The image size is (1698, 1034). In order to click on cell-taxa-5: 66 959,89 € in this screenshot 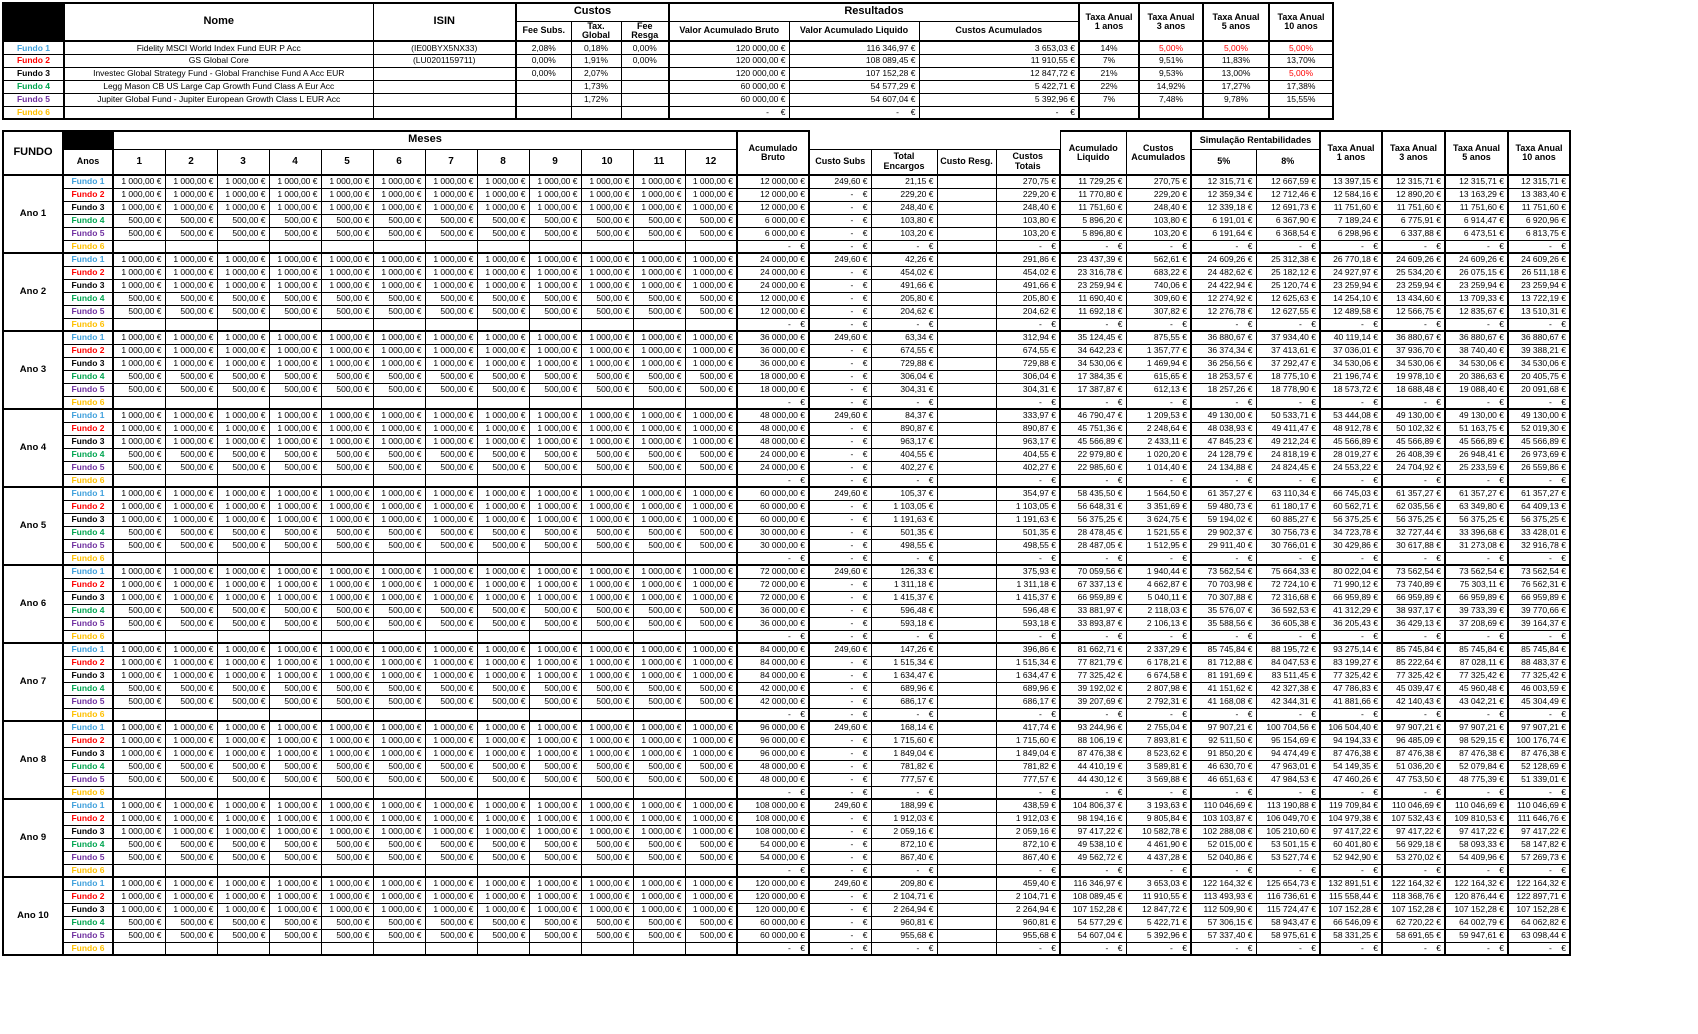, I will do `click(1476, 597)`.